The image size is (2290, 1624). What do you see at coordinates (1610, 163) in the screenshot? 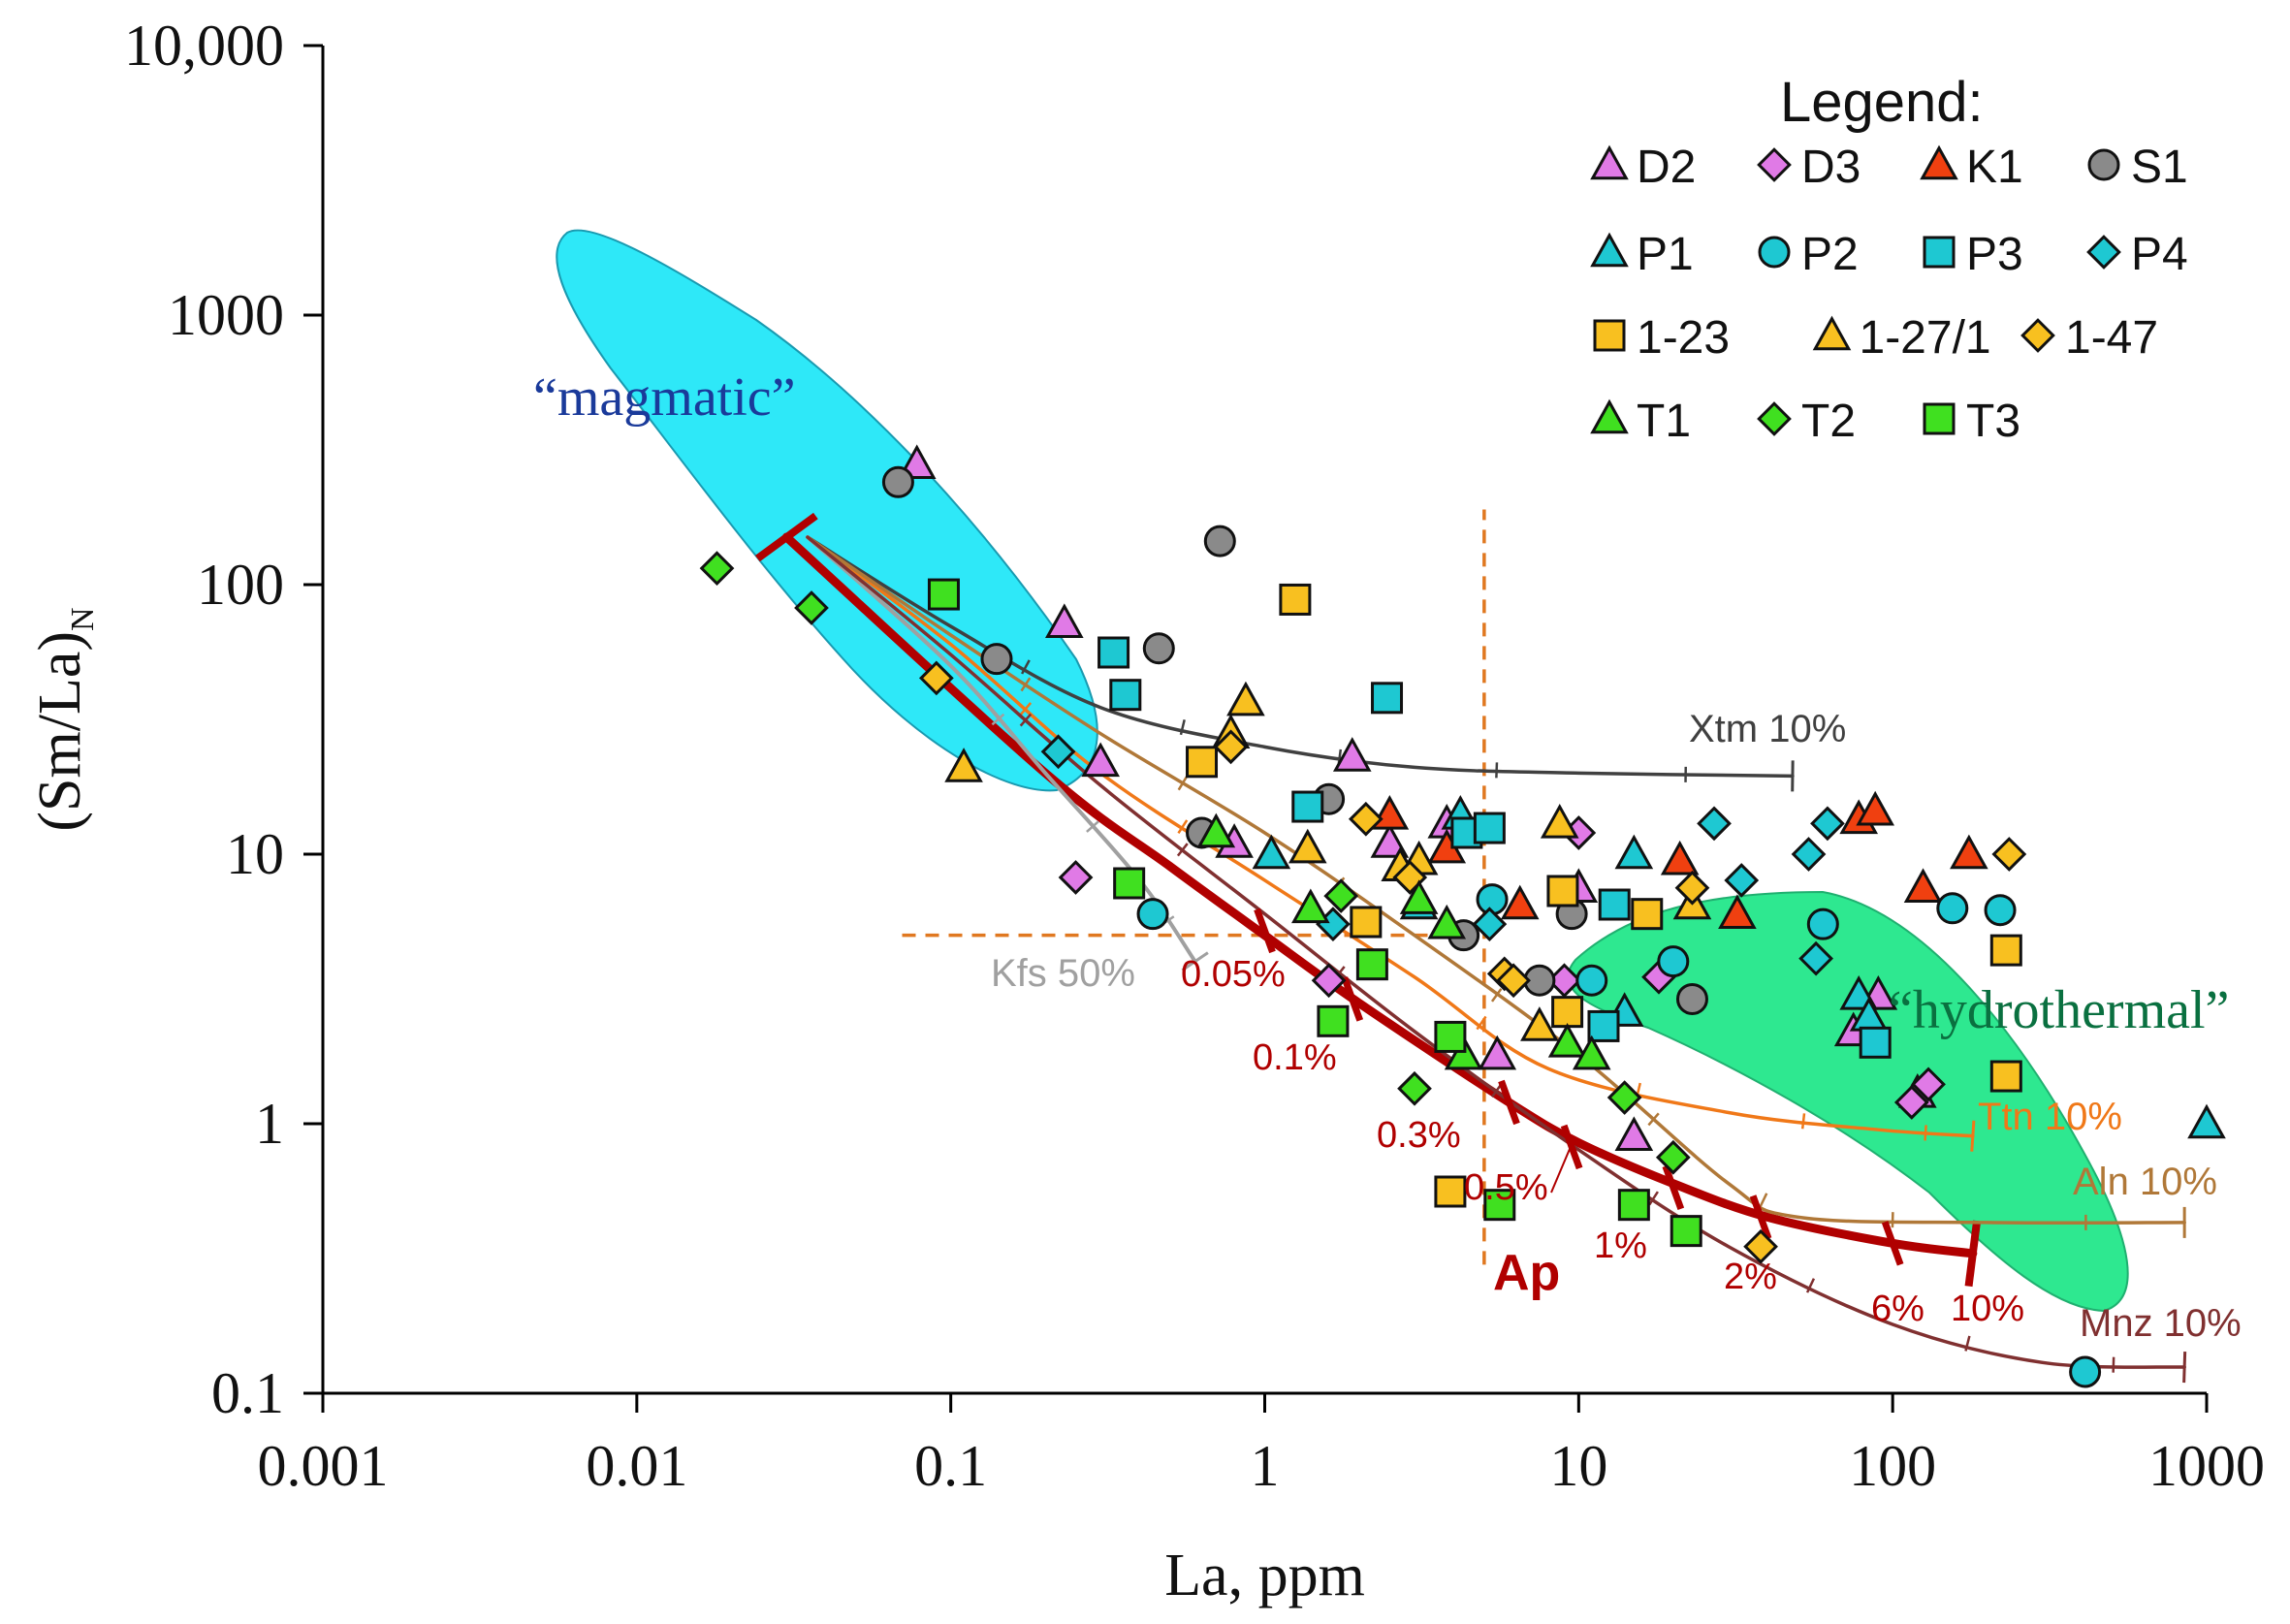
I see `legend-marker-D2` at bounding box center [1610, 163].